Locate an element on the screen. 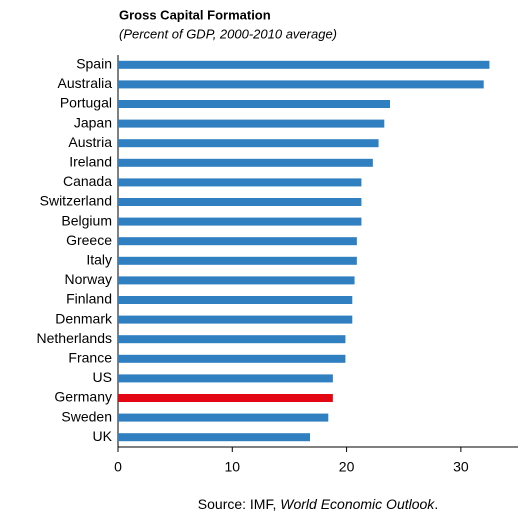 The width and height of the screenshot is (519, 516). chart-subtitle: (Percent of GDP, 2000-2010 average) is located at coordinates (228, 33).